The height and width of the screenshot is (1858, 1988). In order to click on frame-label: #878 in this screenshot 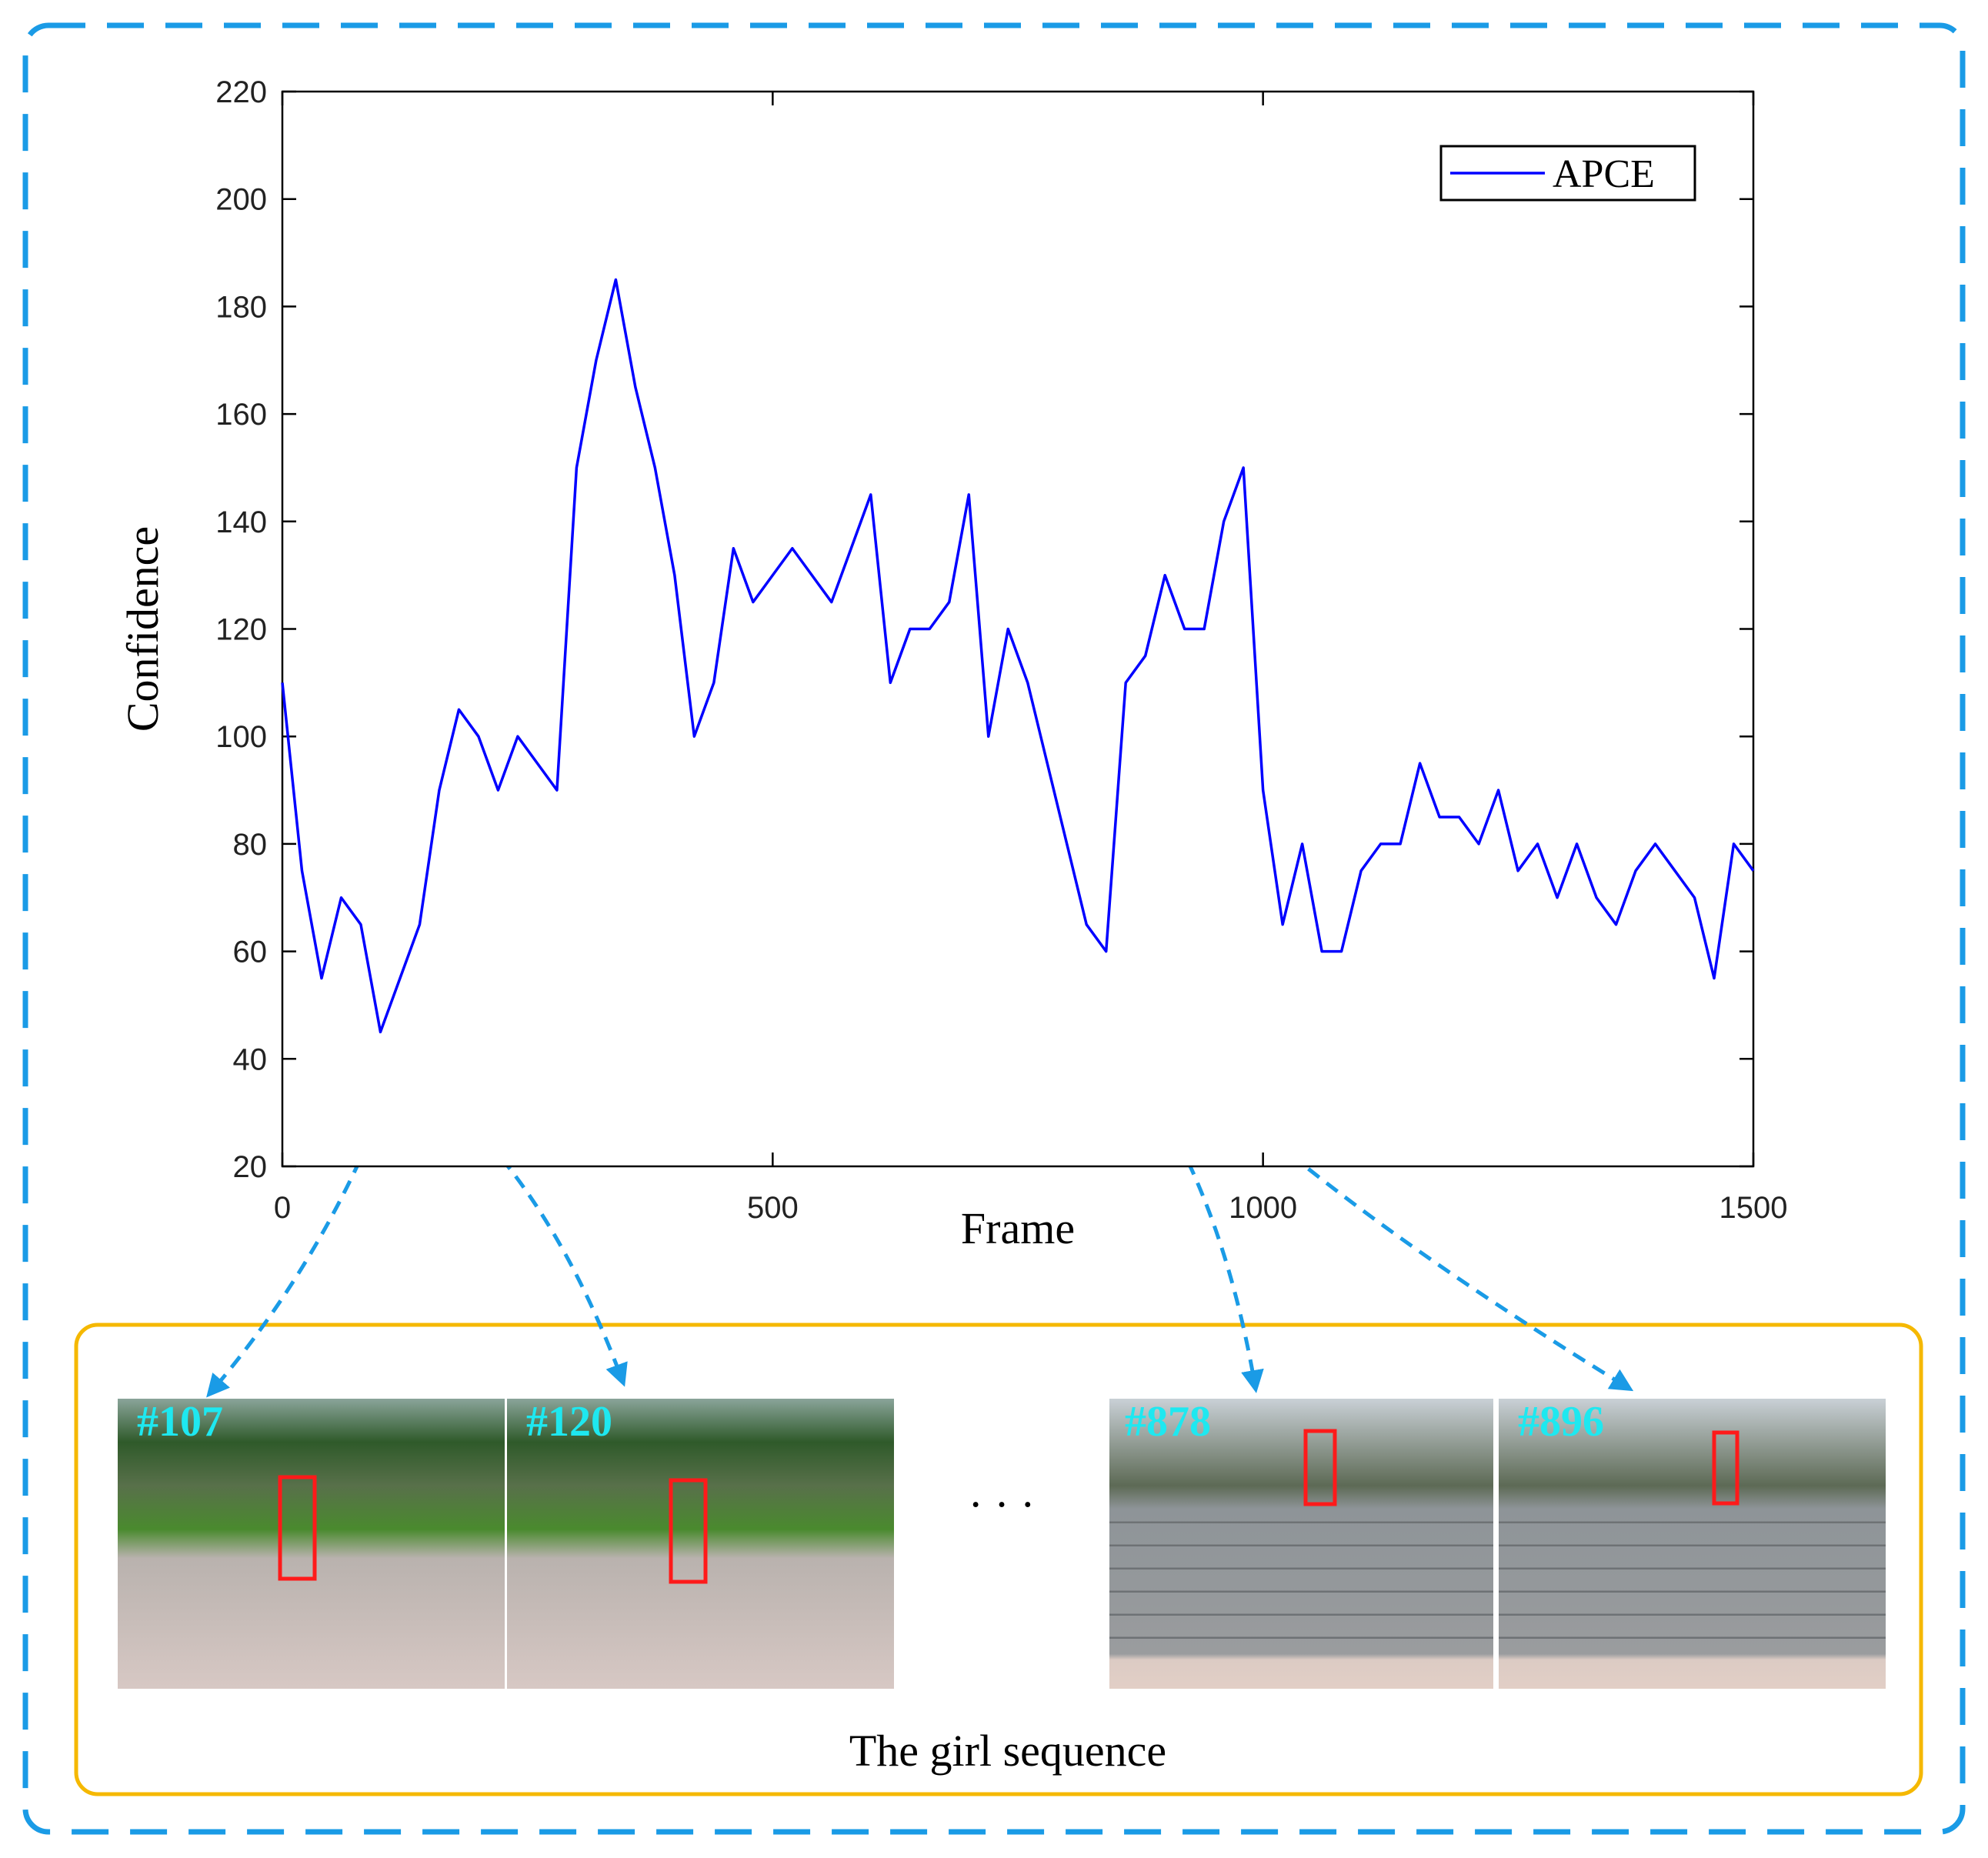, I will do `click(1168, 1422)`.